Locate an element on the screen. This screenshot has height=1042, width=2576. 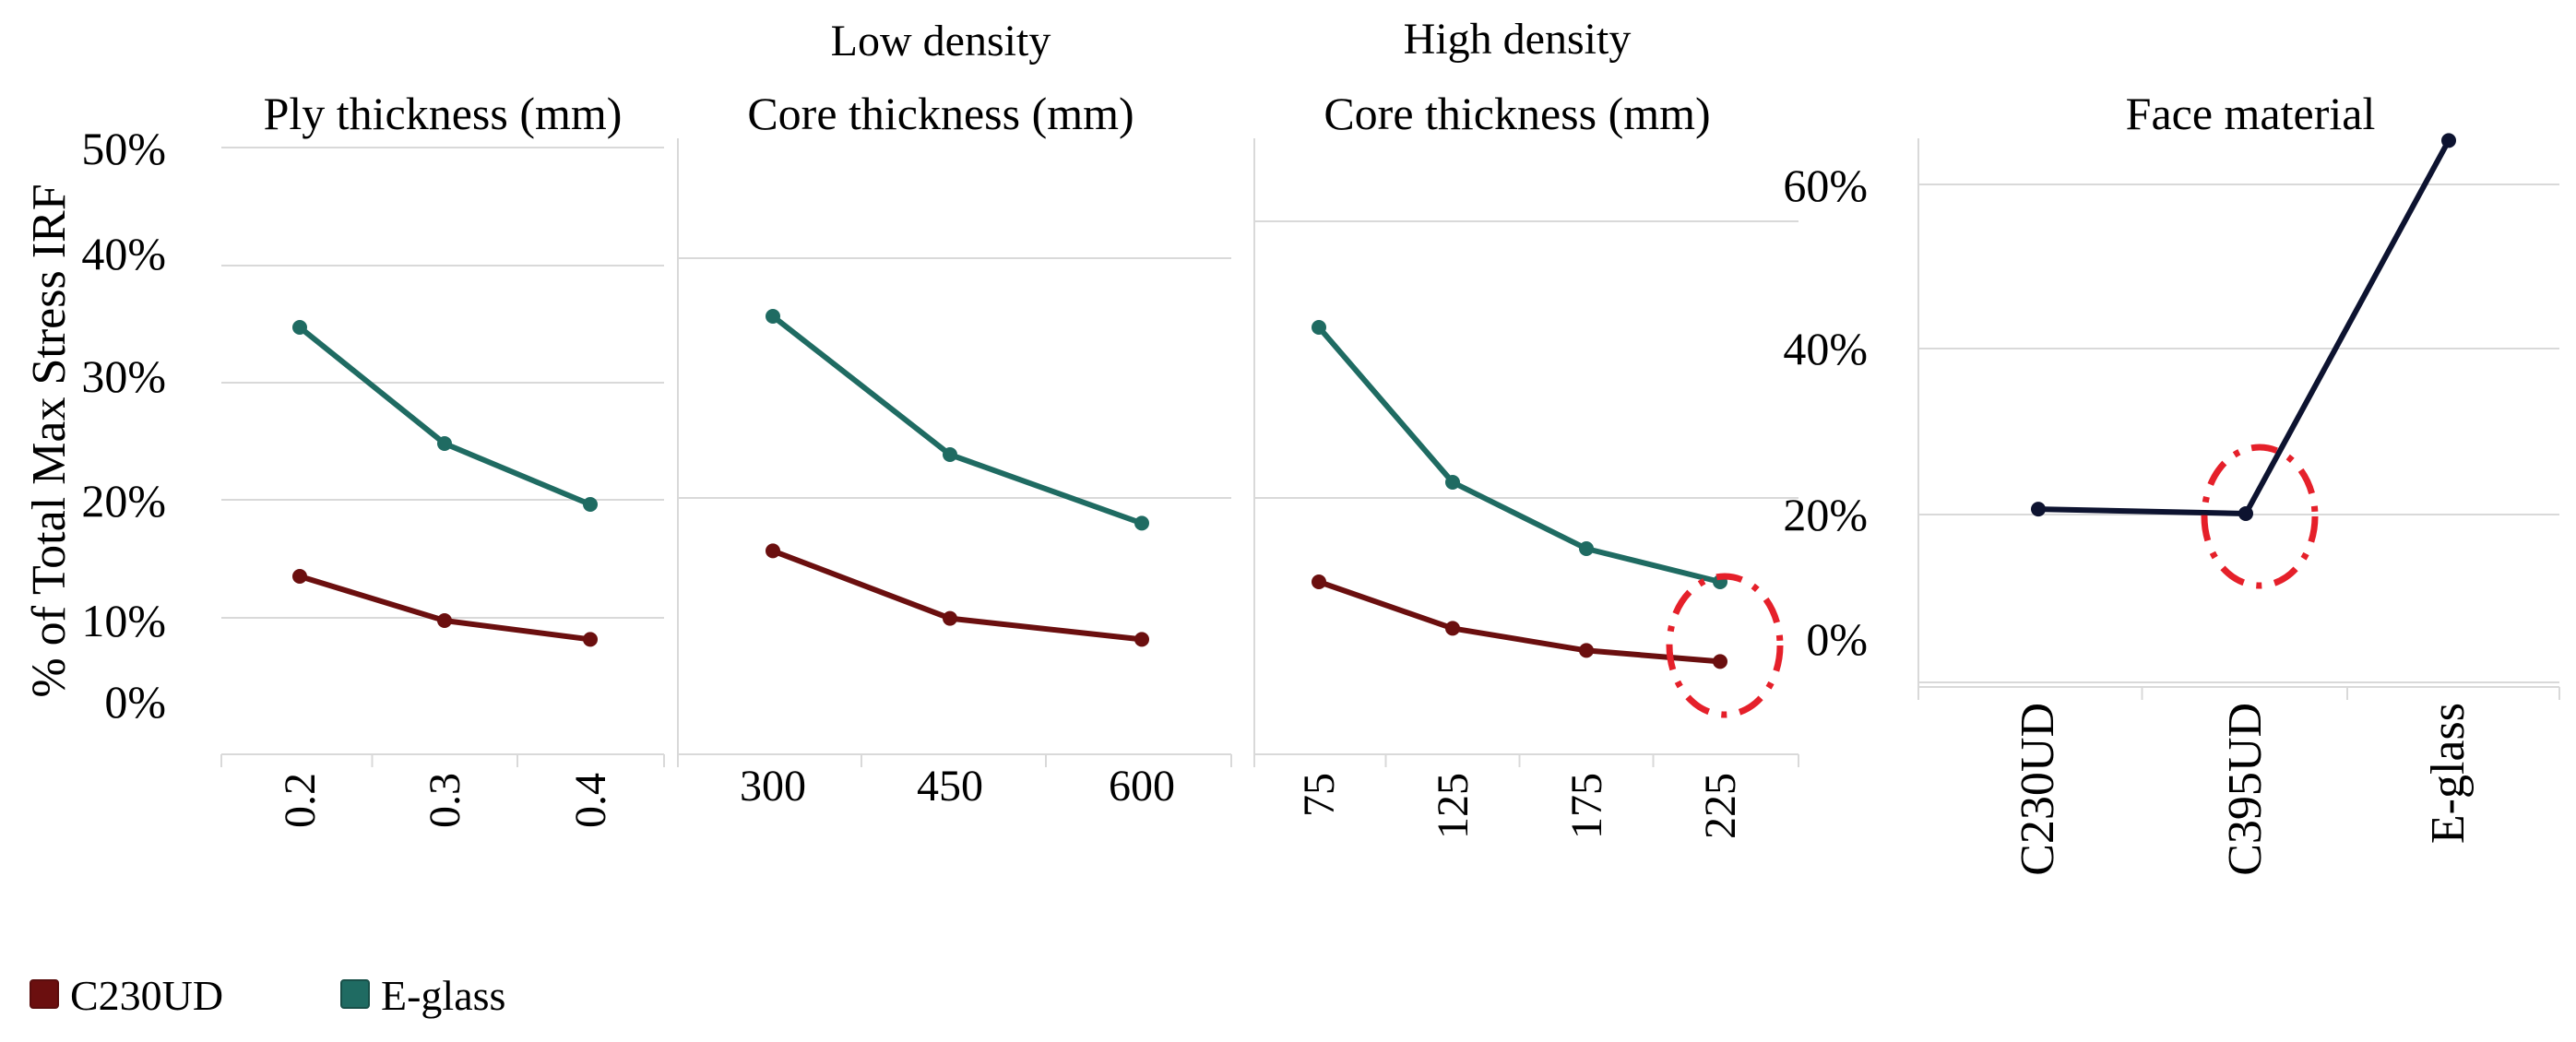
x-tick-label: 225 is located at coordinates (1721, 806).